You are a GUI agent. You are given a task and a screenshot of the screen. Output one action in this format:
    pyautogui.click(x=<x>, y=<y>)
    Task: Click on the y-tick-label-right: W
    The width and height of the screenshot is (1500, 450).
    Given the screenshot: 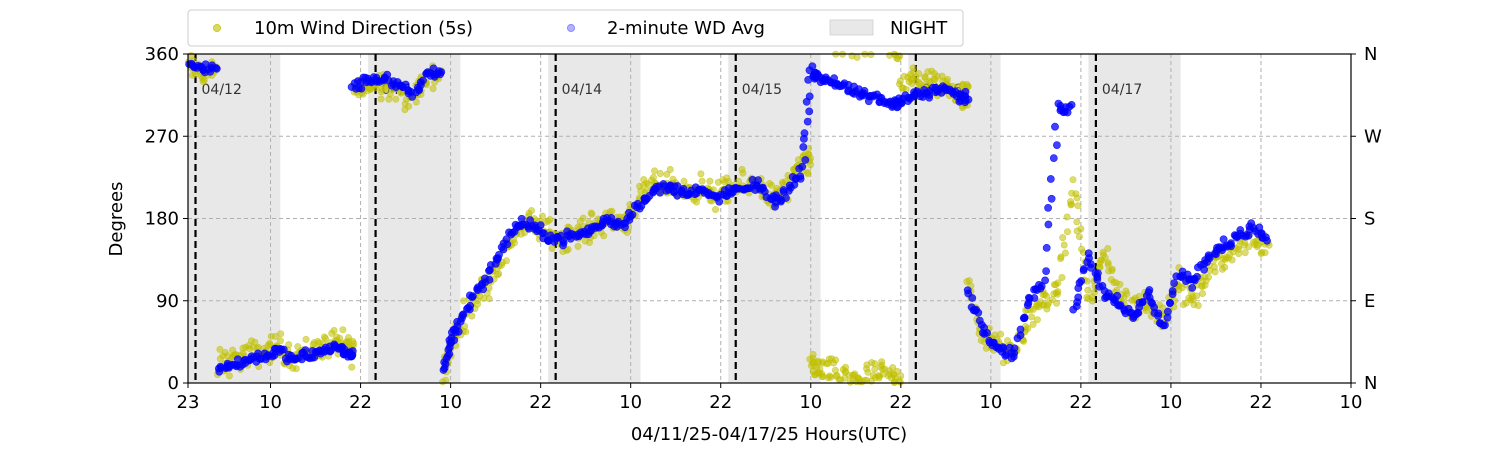 What is the action you would take?
    pyautogui.click(x=1373, y=136)
    